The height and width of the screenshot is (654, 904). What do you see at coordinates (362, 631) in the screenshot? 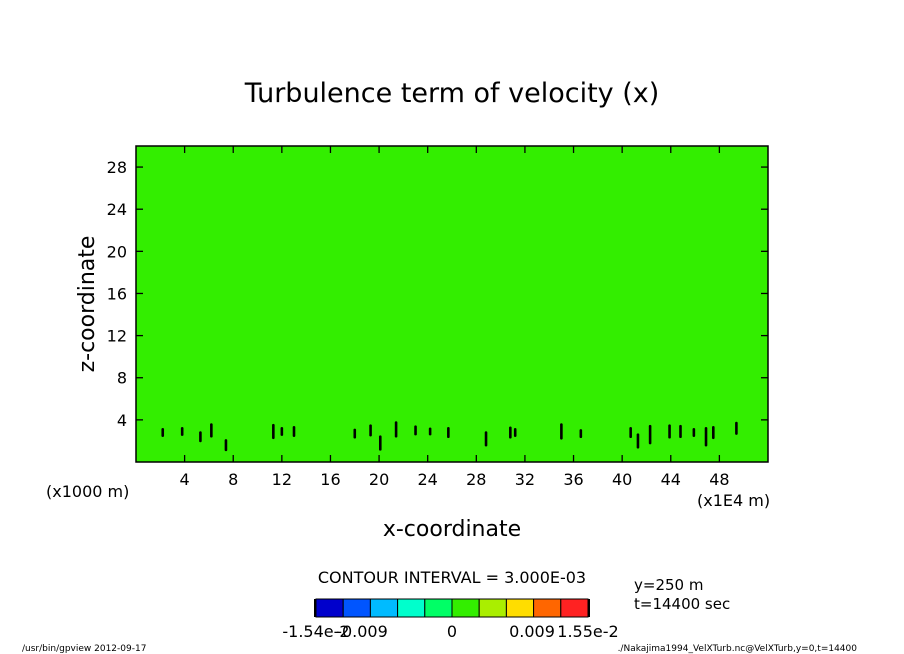
I see `colorbar-label: -0.009` at bounding box center [362, 631].